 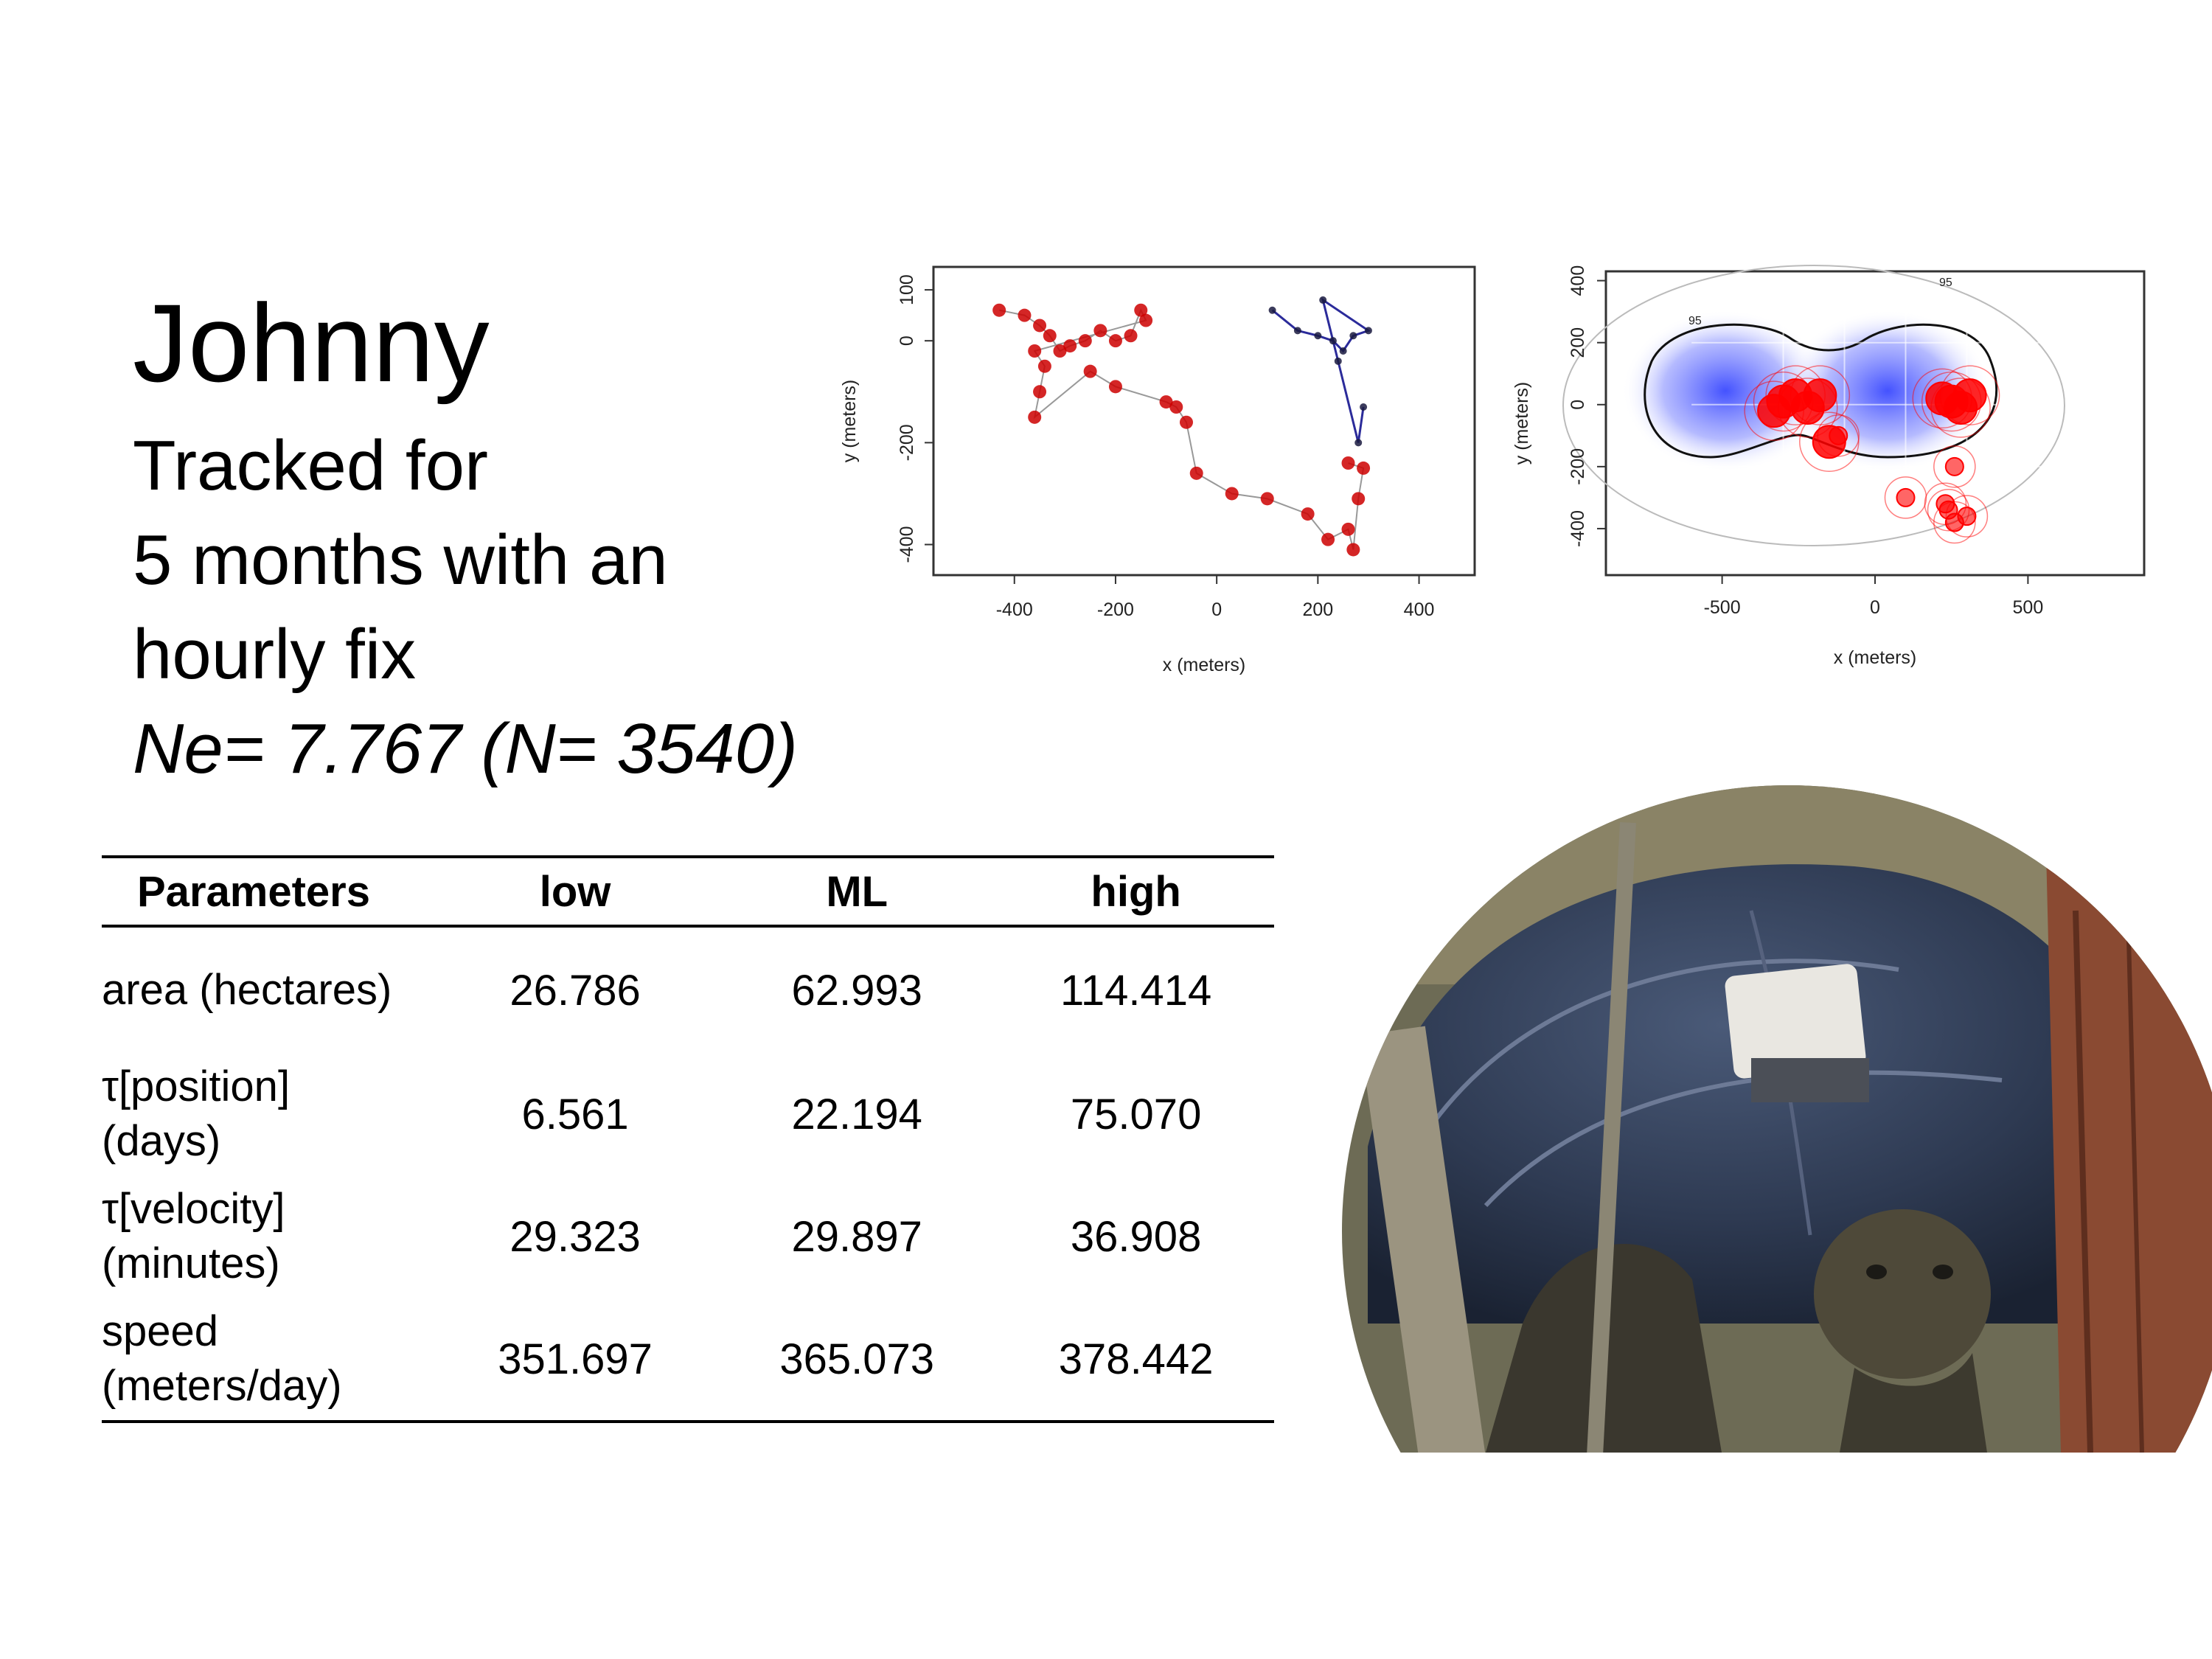 I want to click on header-ml: ML, so click(x=857, y=891).